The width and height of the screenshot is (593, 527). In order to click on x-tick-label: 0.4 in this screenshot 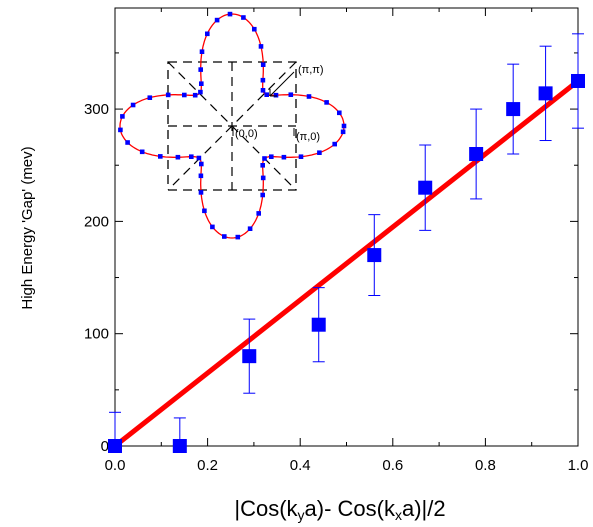, I will do `click(300, 465)`.